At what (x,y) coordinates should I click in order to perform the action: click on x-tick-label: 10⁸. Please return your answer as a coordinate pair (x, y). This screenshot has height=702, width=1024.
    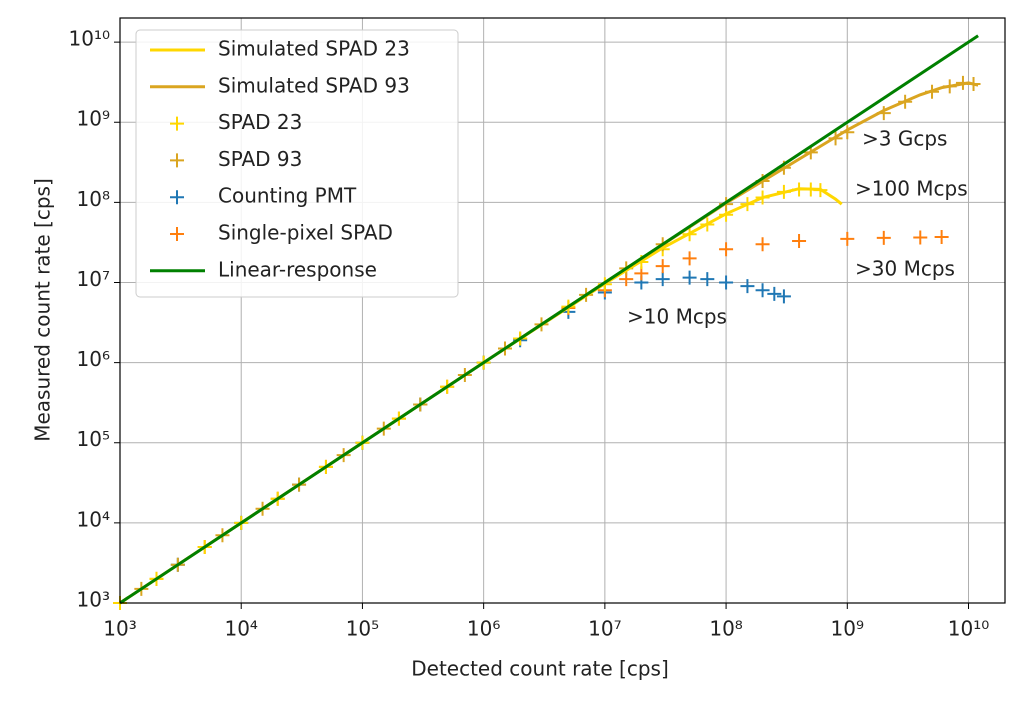
    Looking at the image, I should click on (725, 629).